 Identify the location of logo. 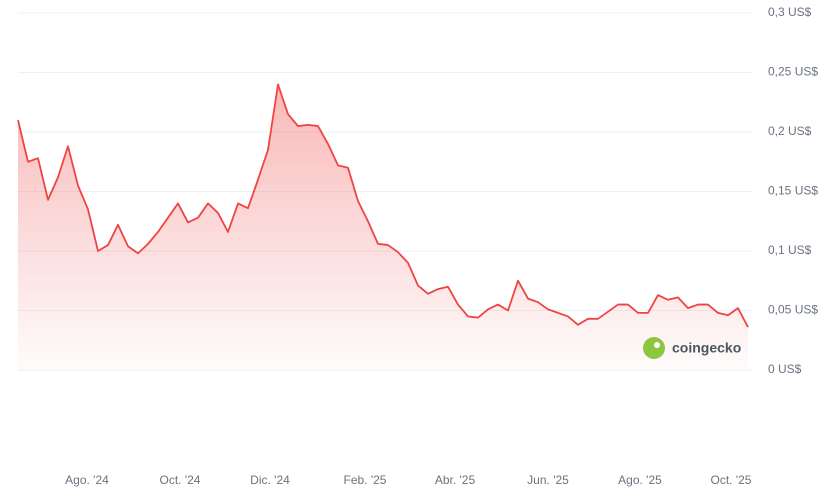
(654, 348).